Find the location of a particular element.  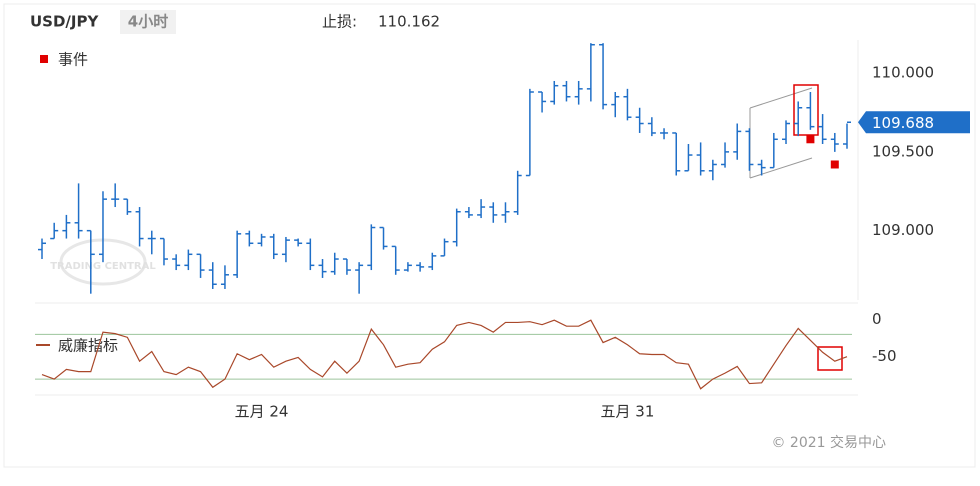

timeframe: 4小时 is located at coordinates (148, 22).